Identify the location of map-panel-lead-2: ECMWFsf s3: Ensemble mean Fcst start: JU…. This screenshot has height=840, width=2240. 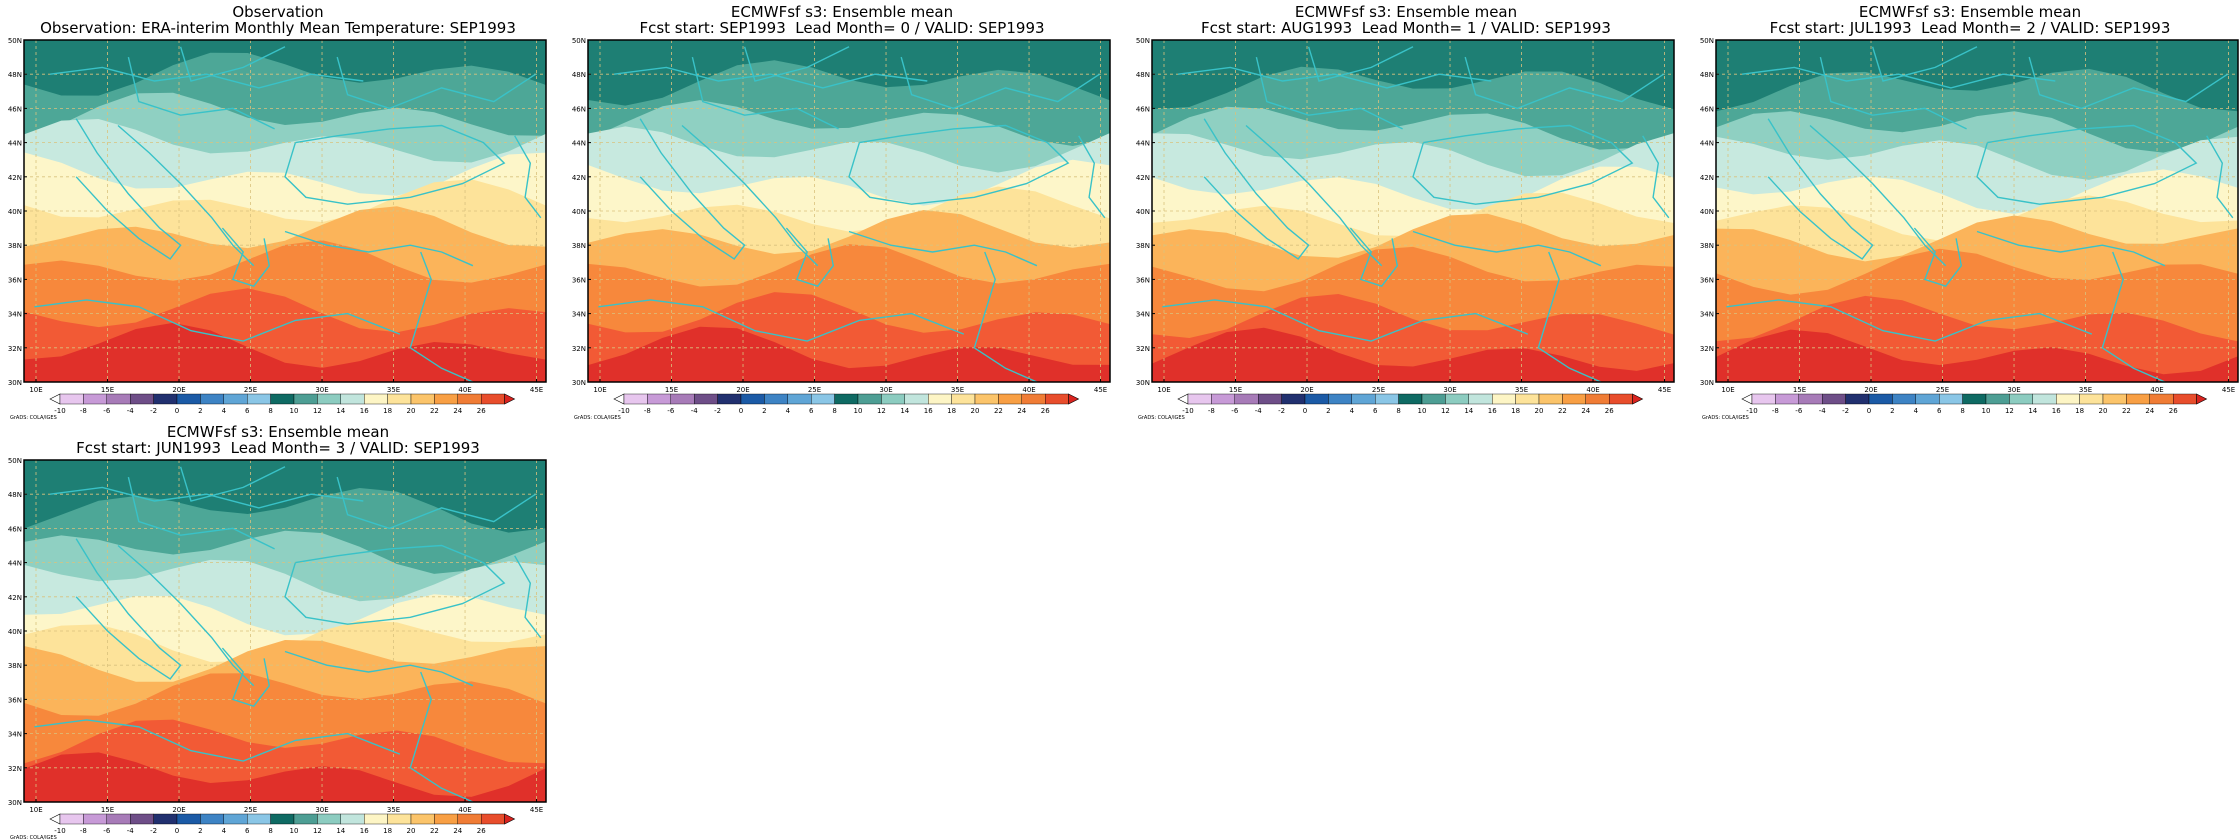
(1970, 210).